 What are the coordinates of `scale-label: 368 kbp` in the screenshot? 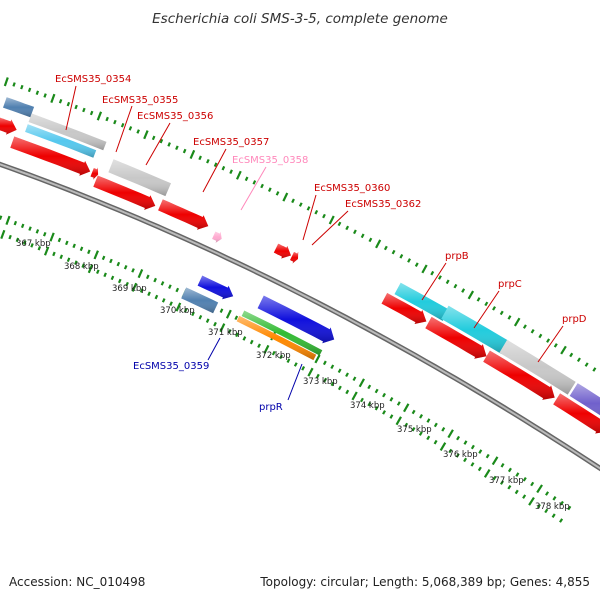 It's located at (81, 267).